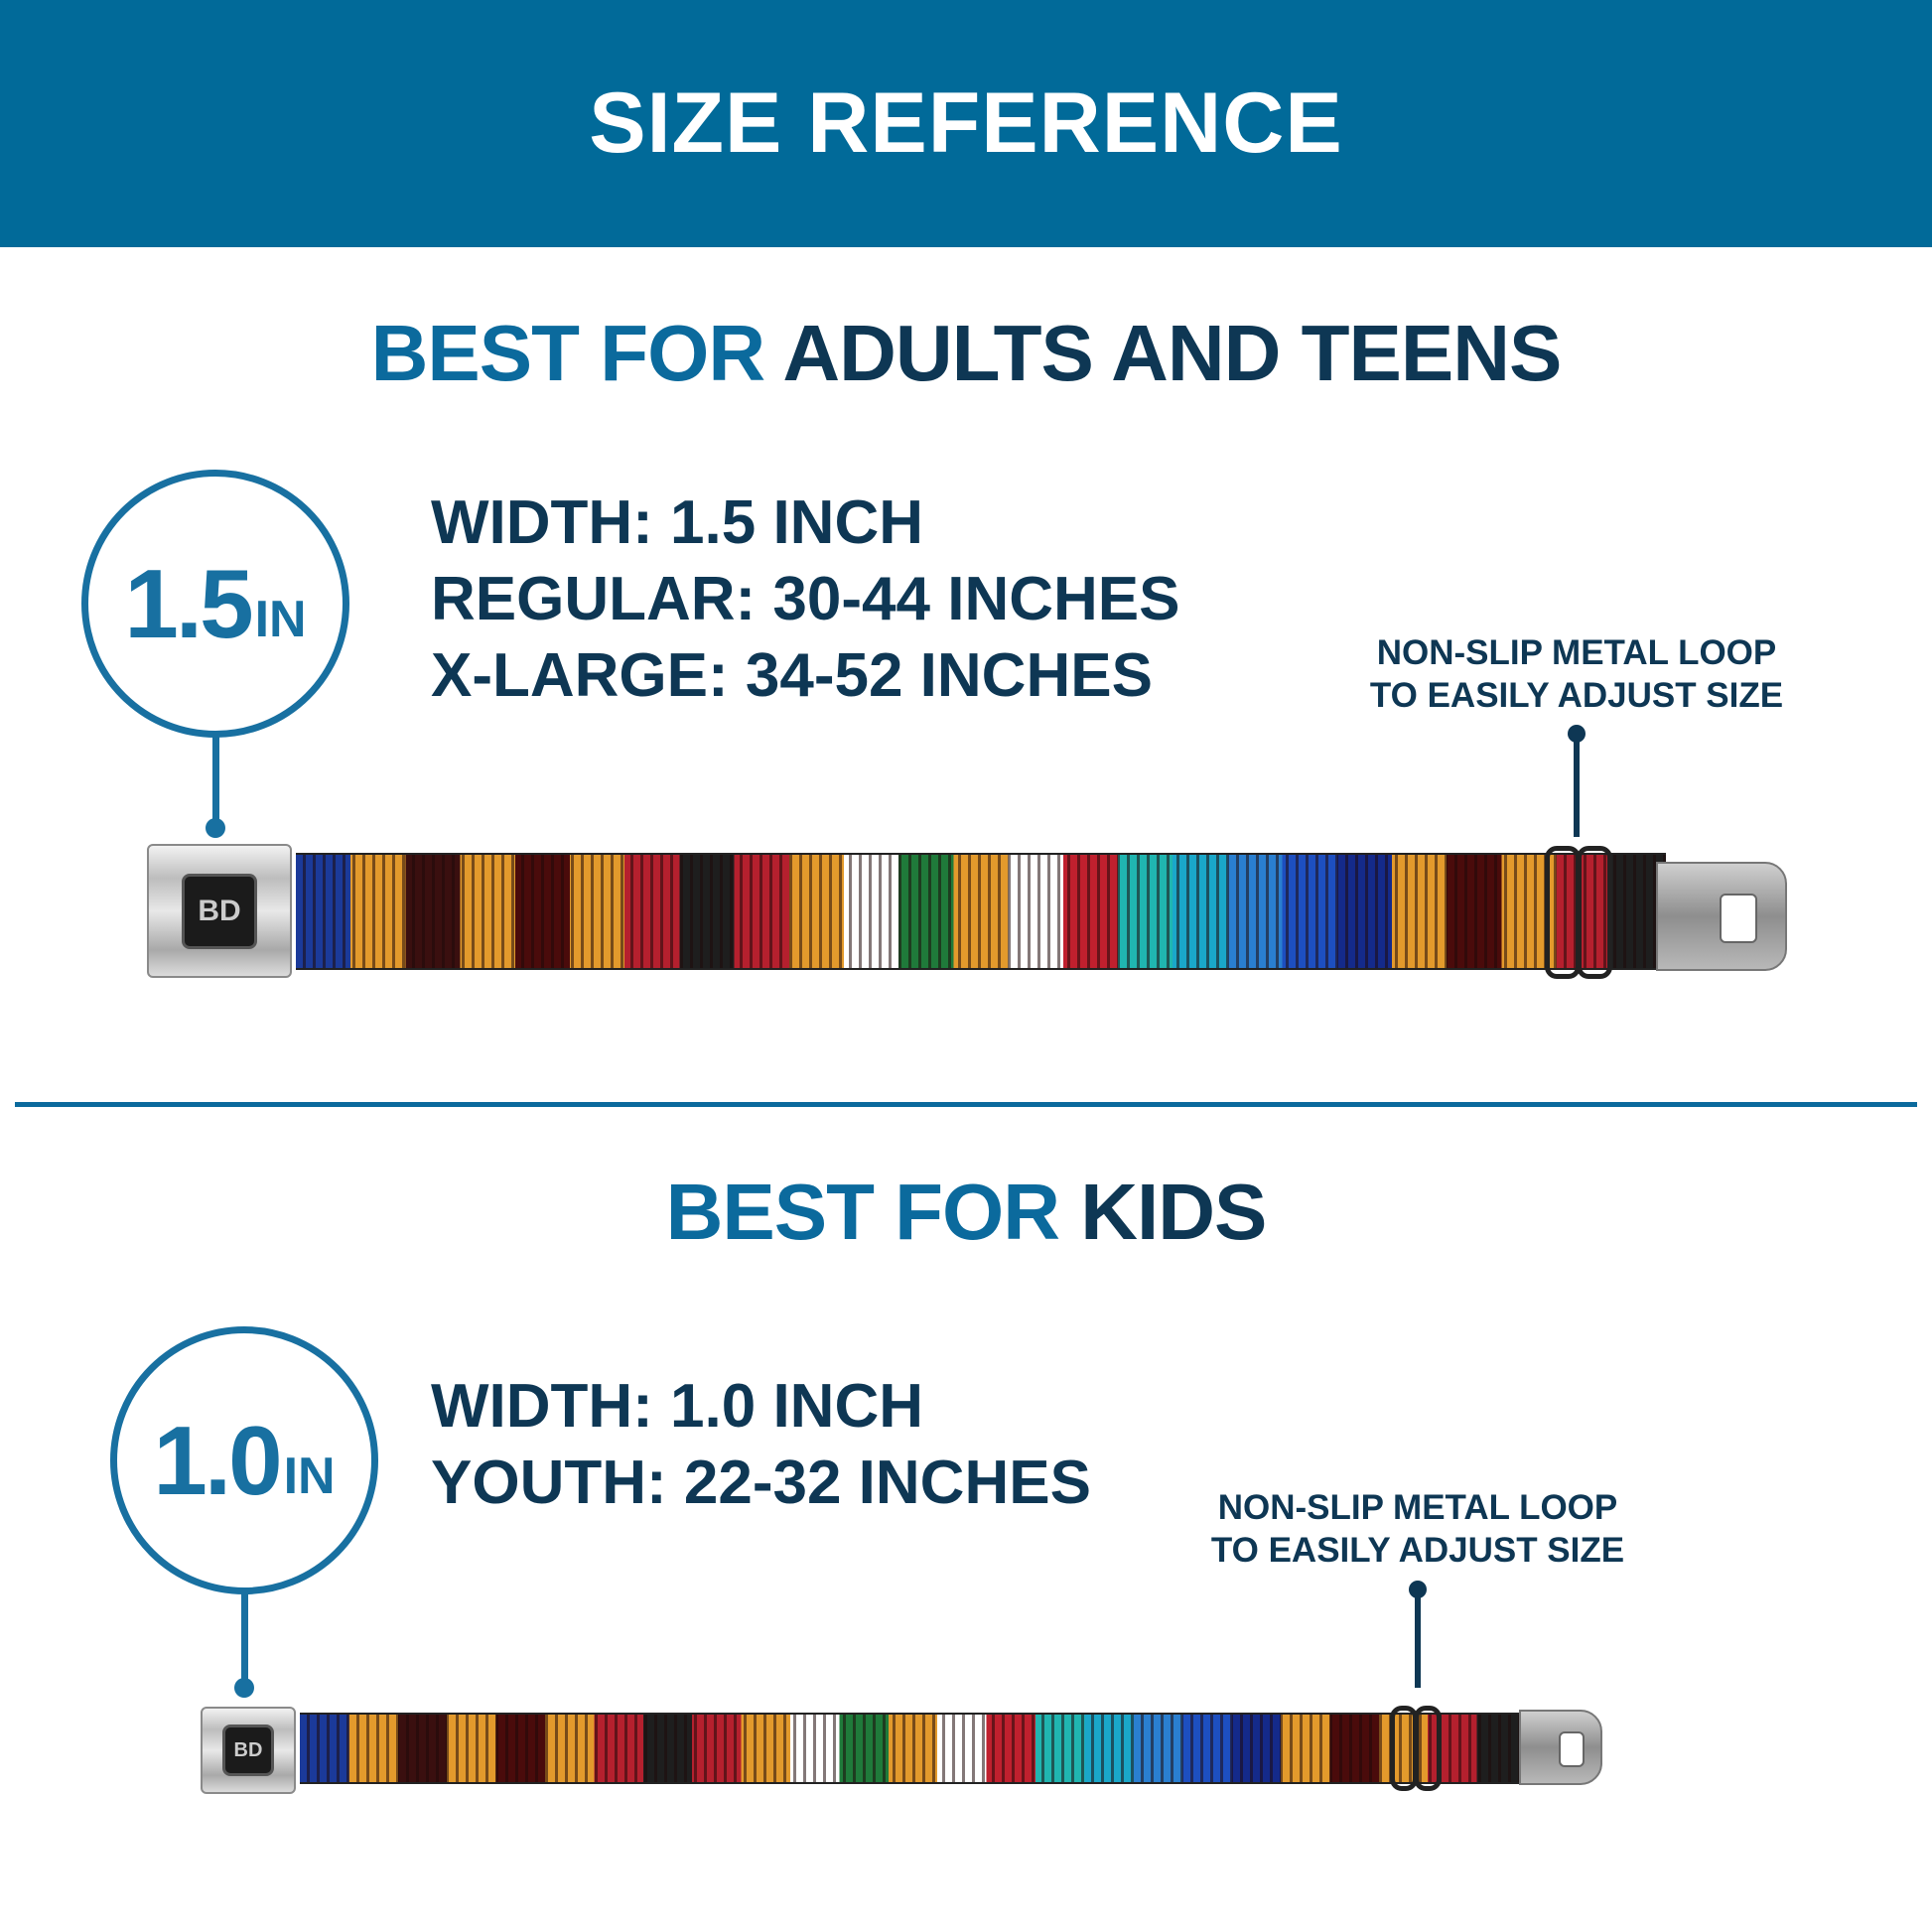 Image resolution: width=1932 pixels, height=1932 pixels. I want to click on spec-width: WIDTH: 1.5 INCH, so click(677, 522).